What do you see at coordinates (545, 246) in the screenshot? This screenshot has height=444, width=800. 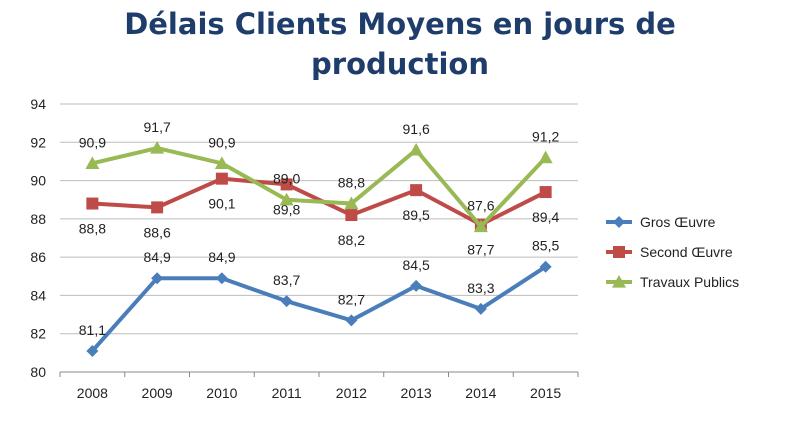 I see `data-label: 85,5` at bounding box center [545, 246].